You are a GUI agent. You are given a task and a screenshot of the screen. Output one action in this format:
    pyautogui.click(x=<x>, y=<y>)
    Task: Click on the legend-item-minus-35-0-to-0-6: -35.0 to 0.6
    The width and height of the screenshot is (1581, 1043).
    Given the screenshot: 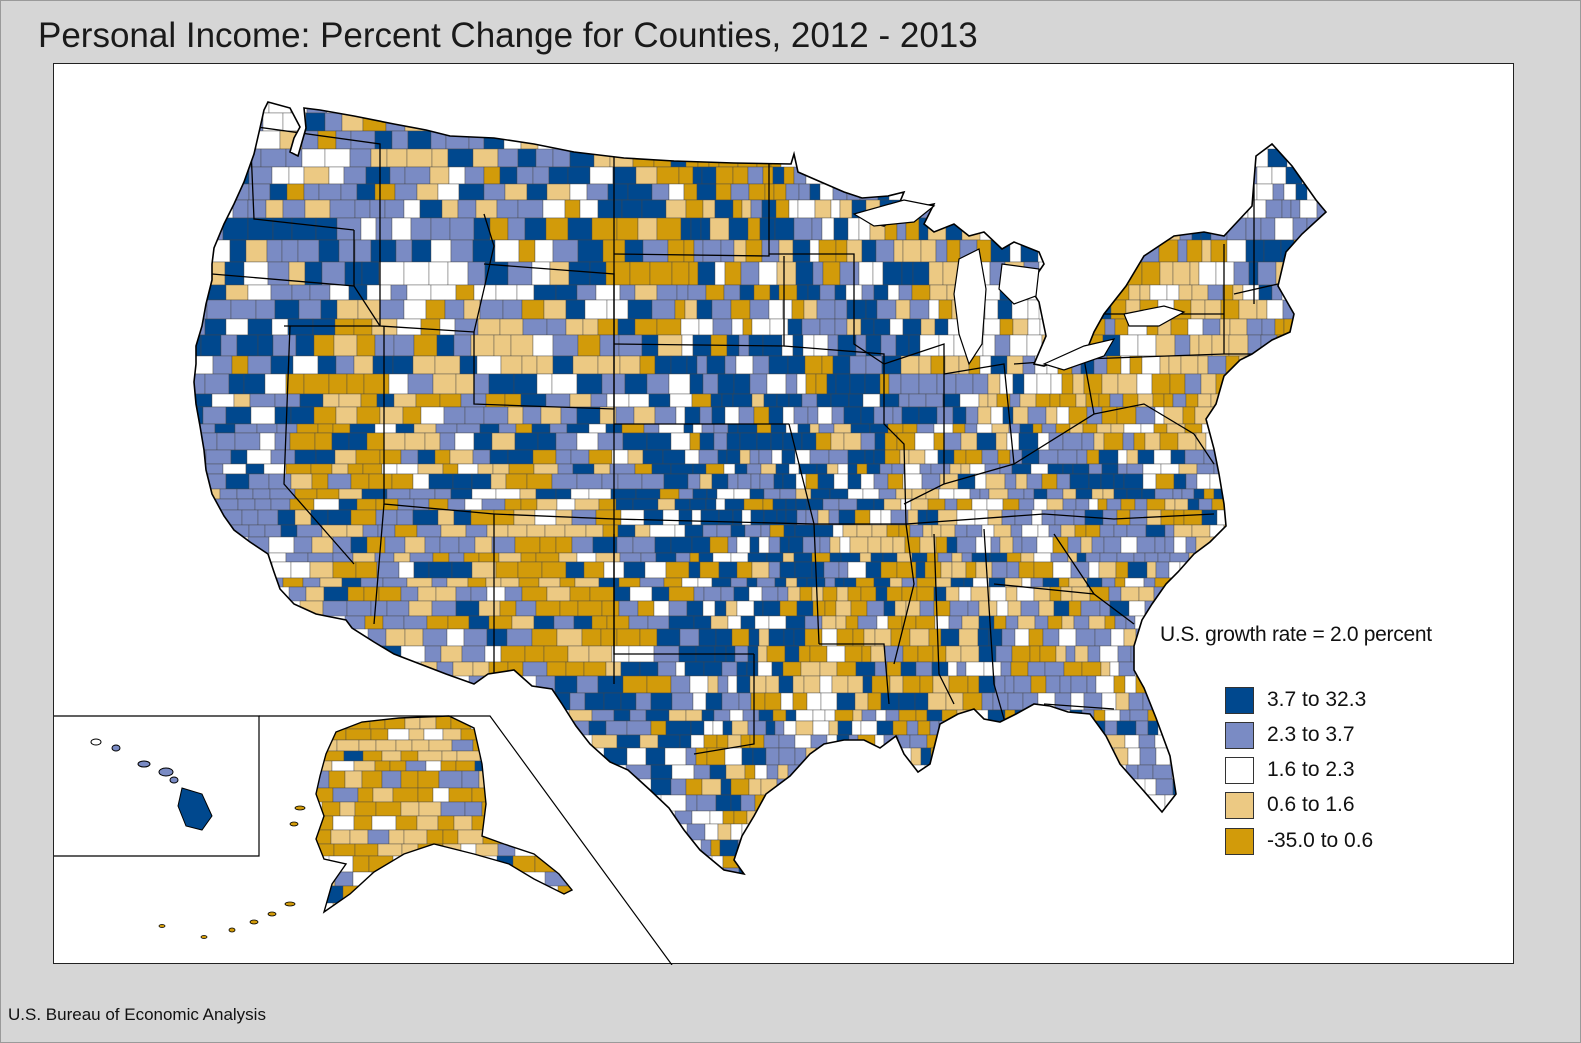 What is the action you would take?
    pyautogui.click(x=1299, y=841)
    